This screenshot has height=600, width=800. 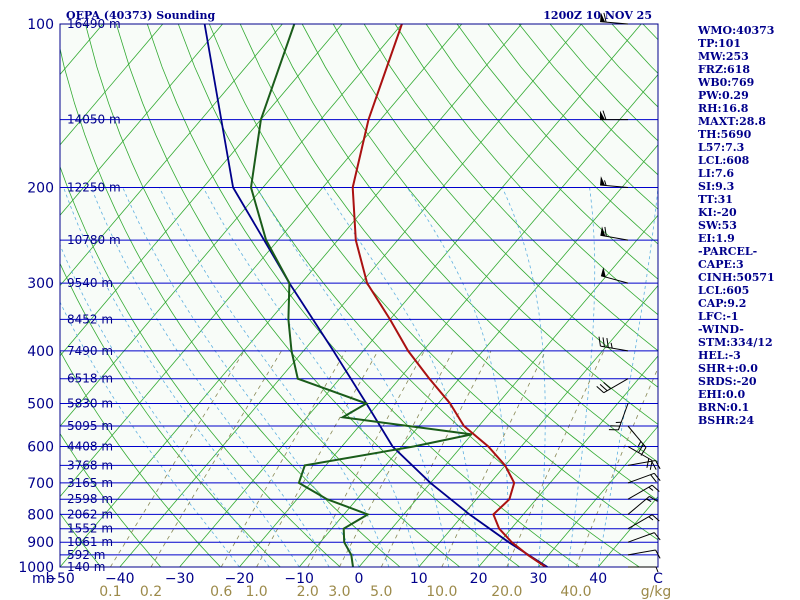 I want to click on index-line: EI:1.9, so click(x=716, y=238).